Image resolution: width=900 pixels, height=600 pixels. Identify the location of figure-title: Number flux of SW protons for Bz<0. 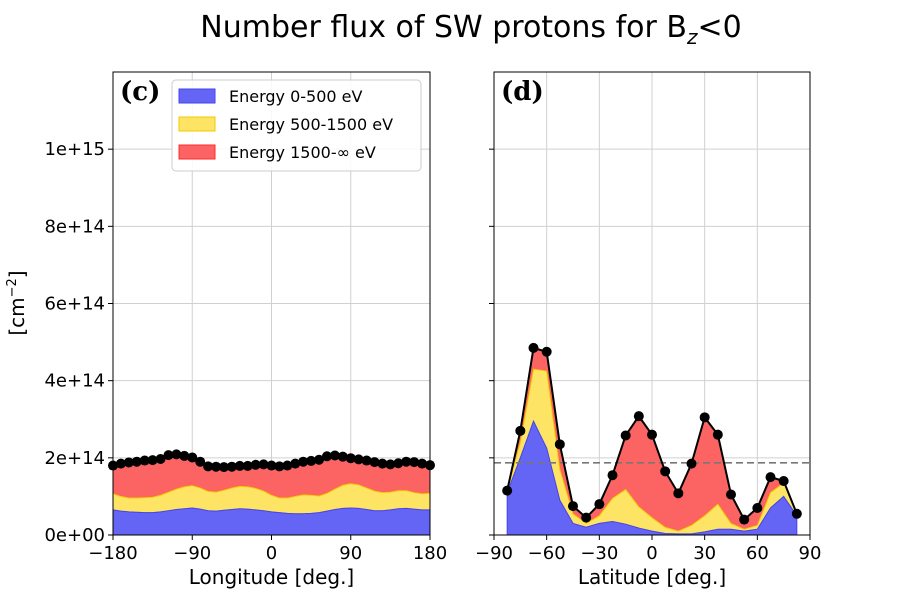
(470, 29).